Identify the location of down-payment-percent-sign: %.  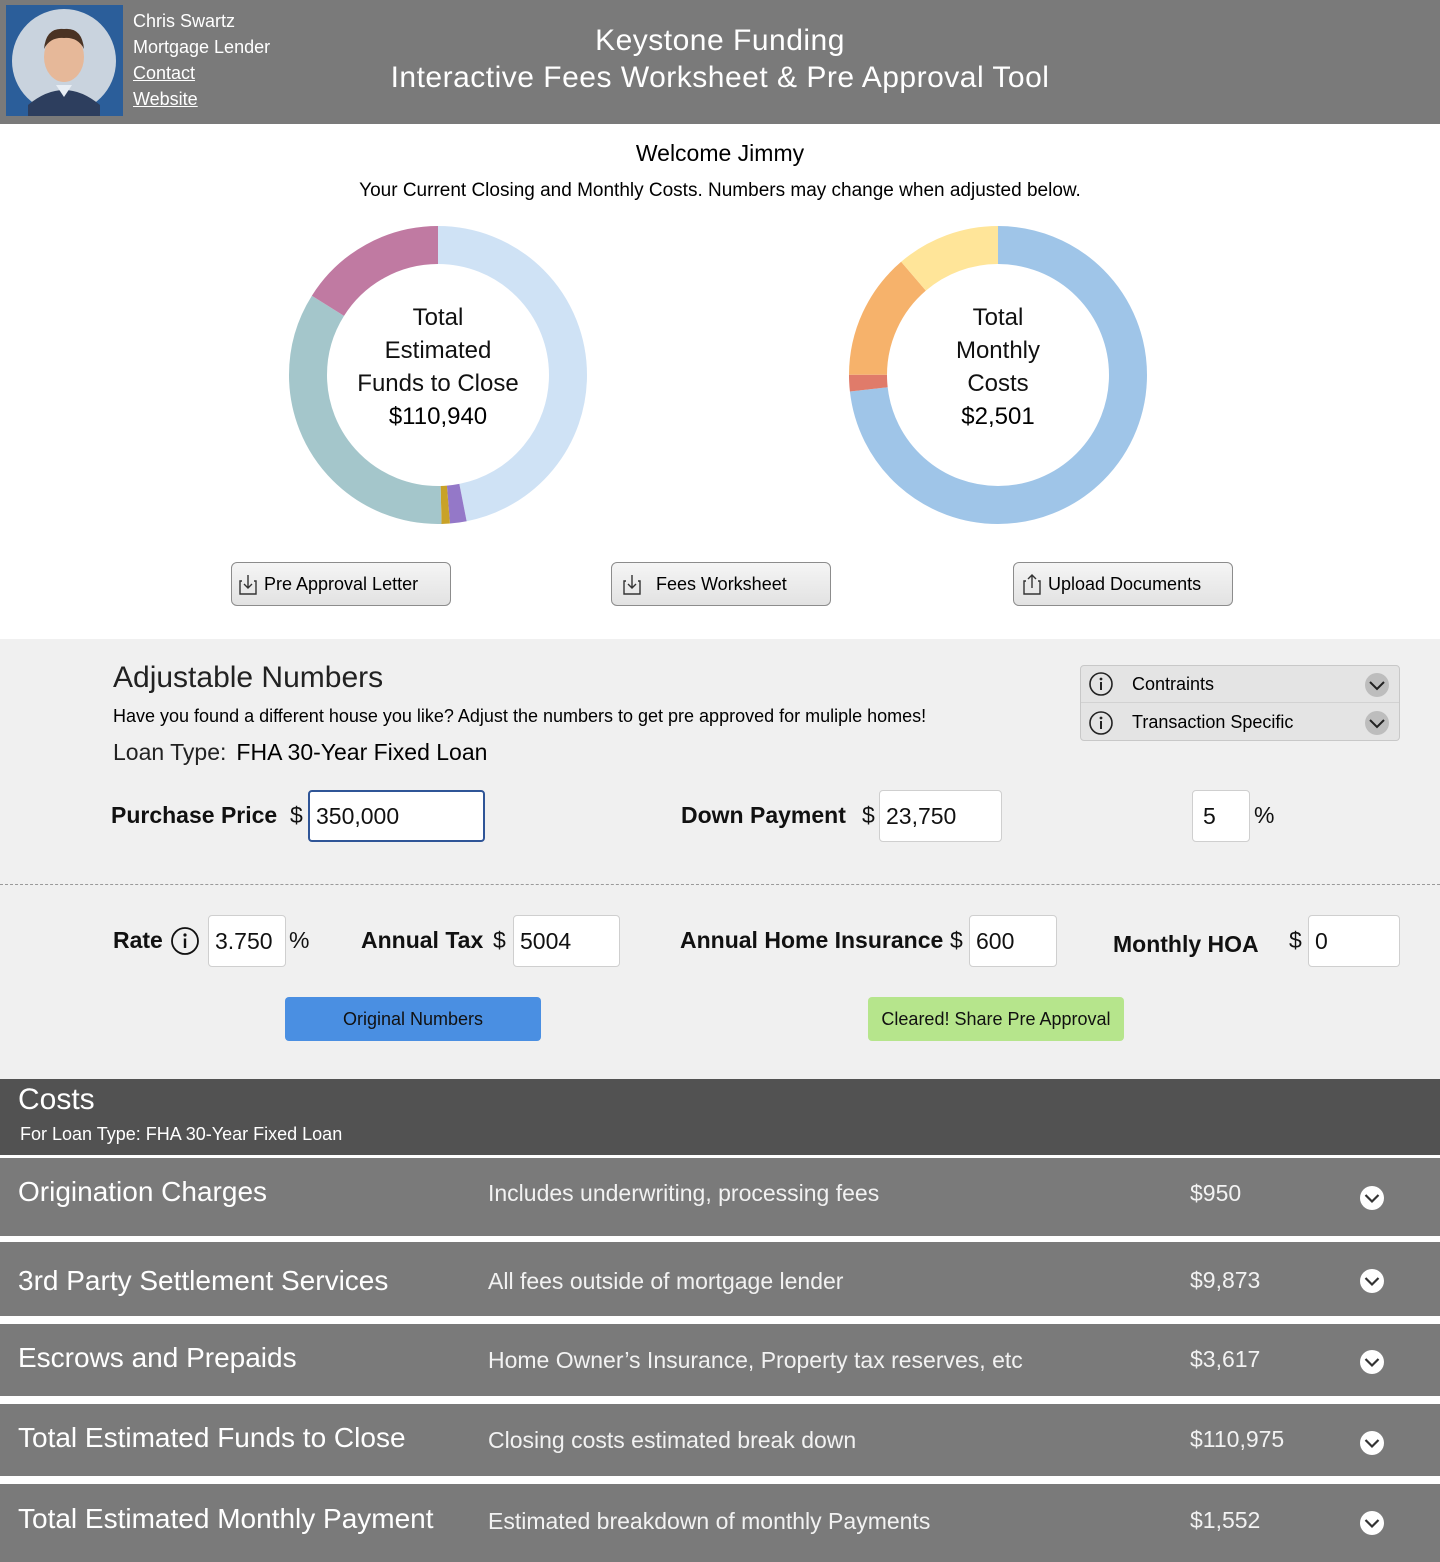
(1264, 815).